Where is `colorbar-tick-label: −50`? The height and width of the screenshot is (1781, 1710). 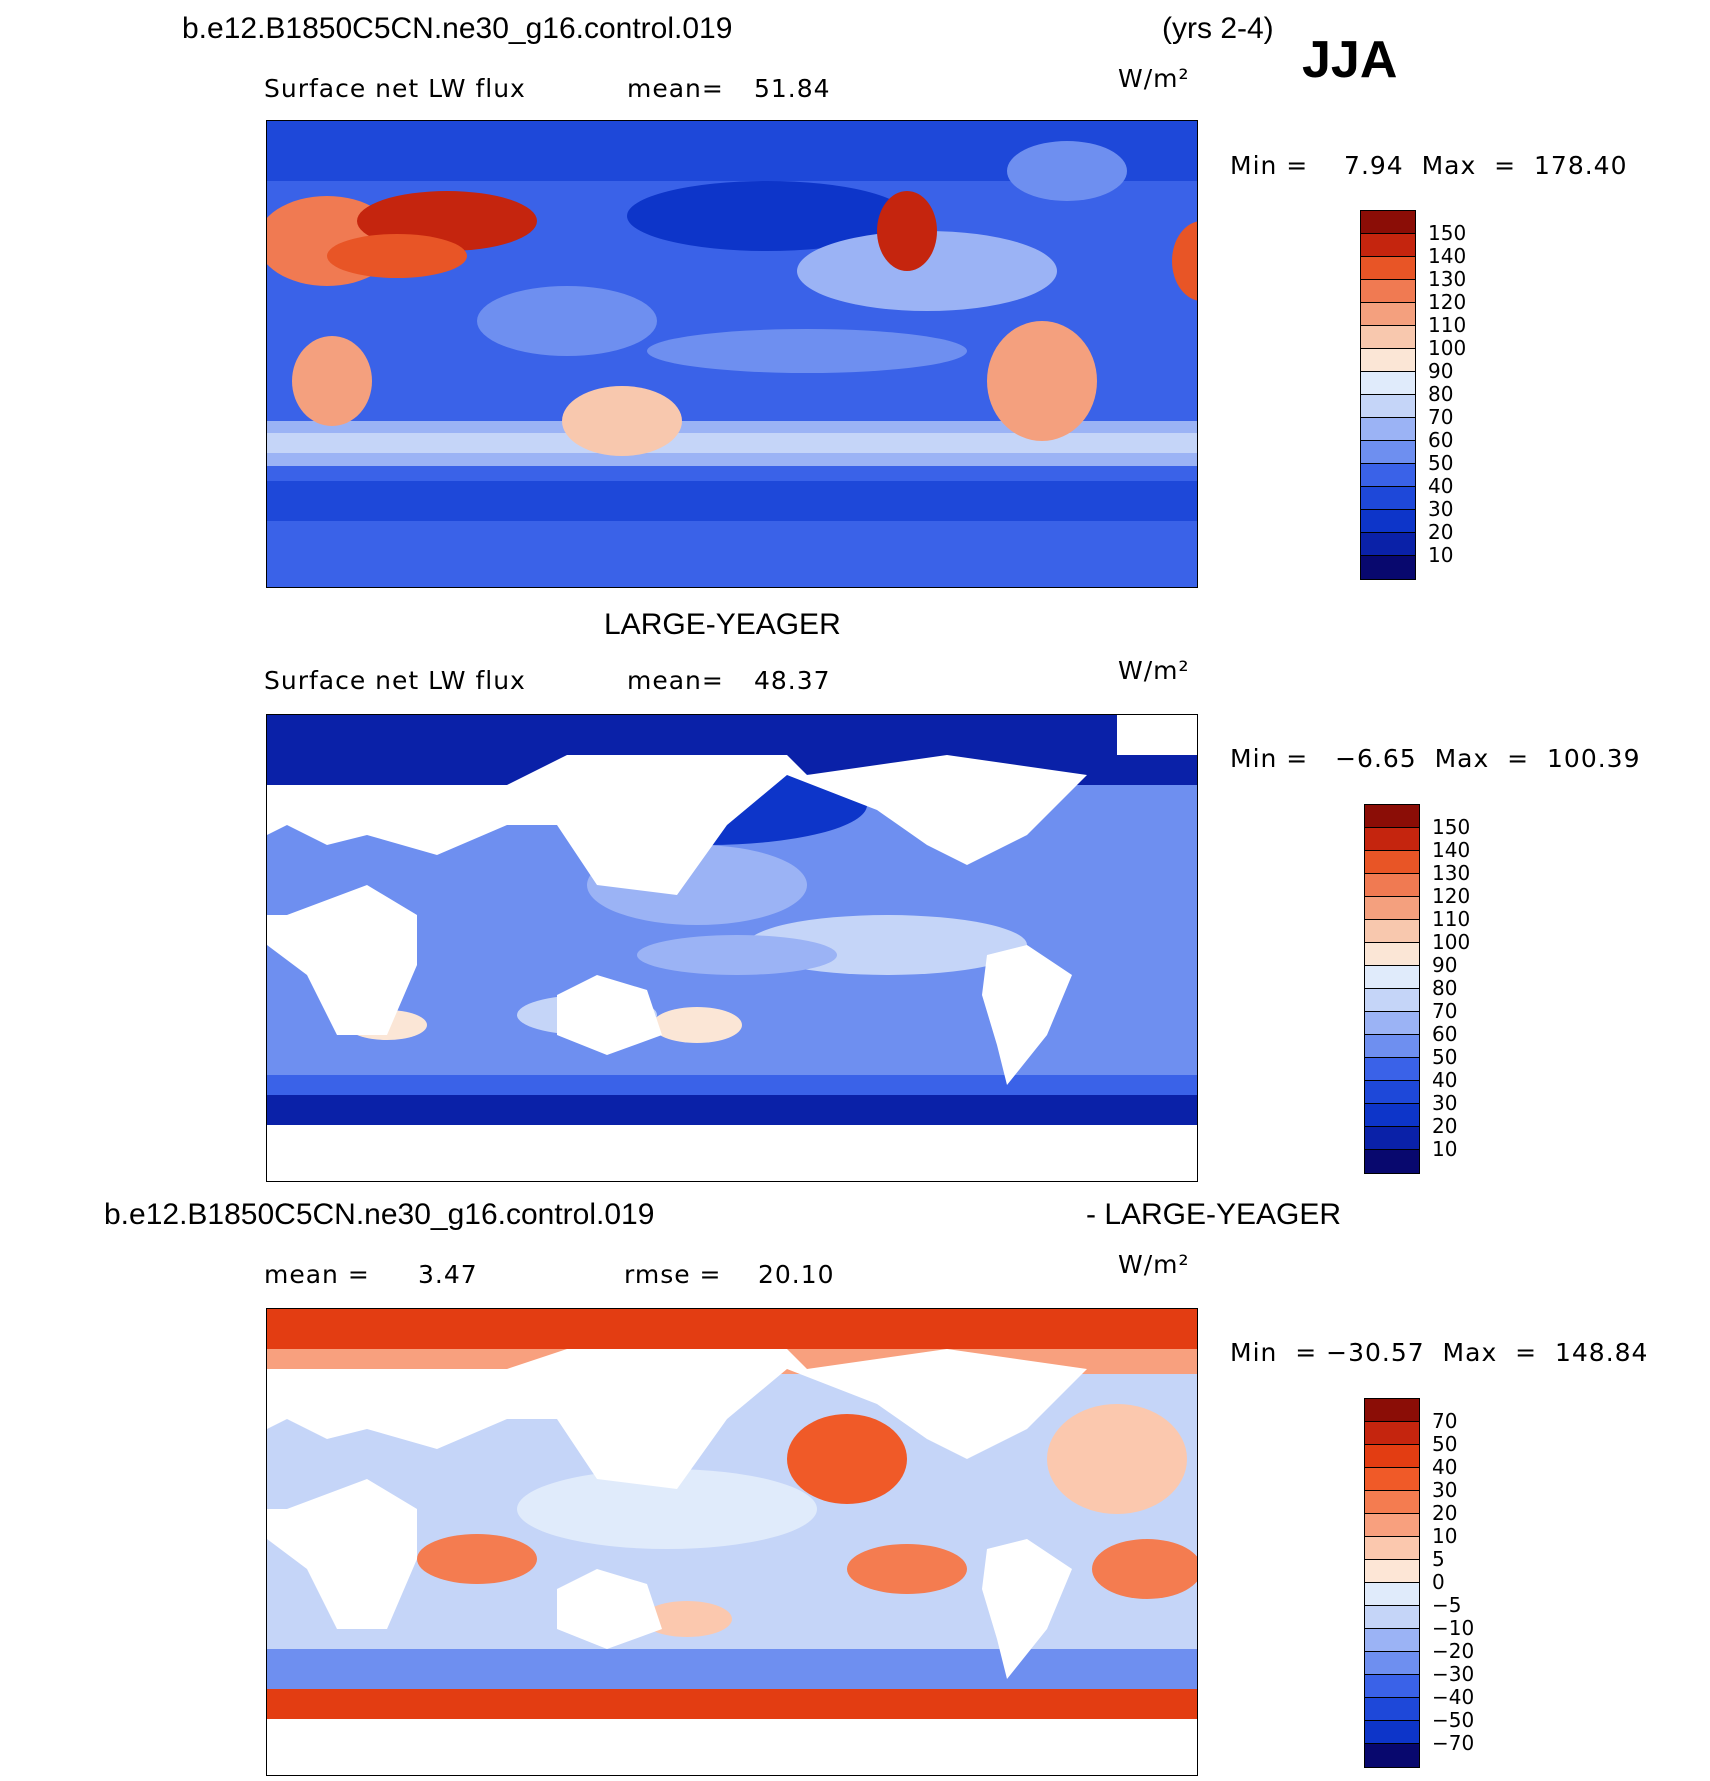 colorbar-tick-label: −50 is located at coordinates (1453, 1720).